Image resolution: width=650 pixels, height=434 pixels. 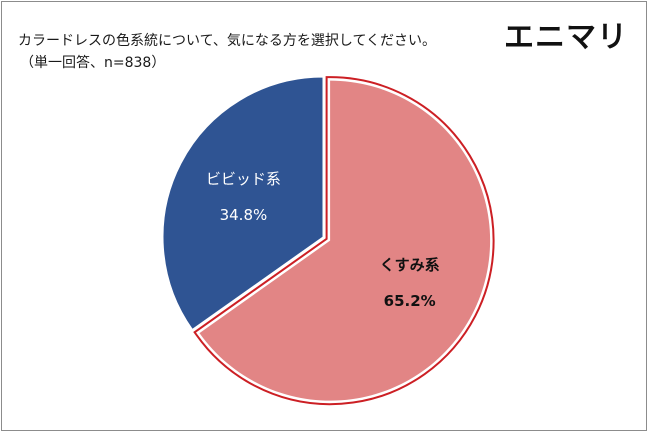 What do you see at coordinates (410, 265) in the screenshot?
I see `slice-label-0: くすみ系` at bounding box center [410, 265].